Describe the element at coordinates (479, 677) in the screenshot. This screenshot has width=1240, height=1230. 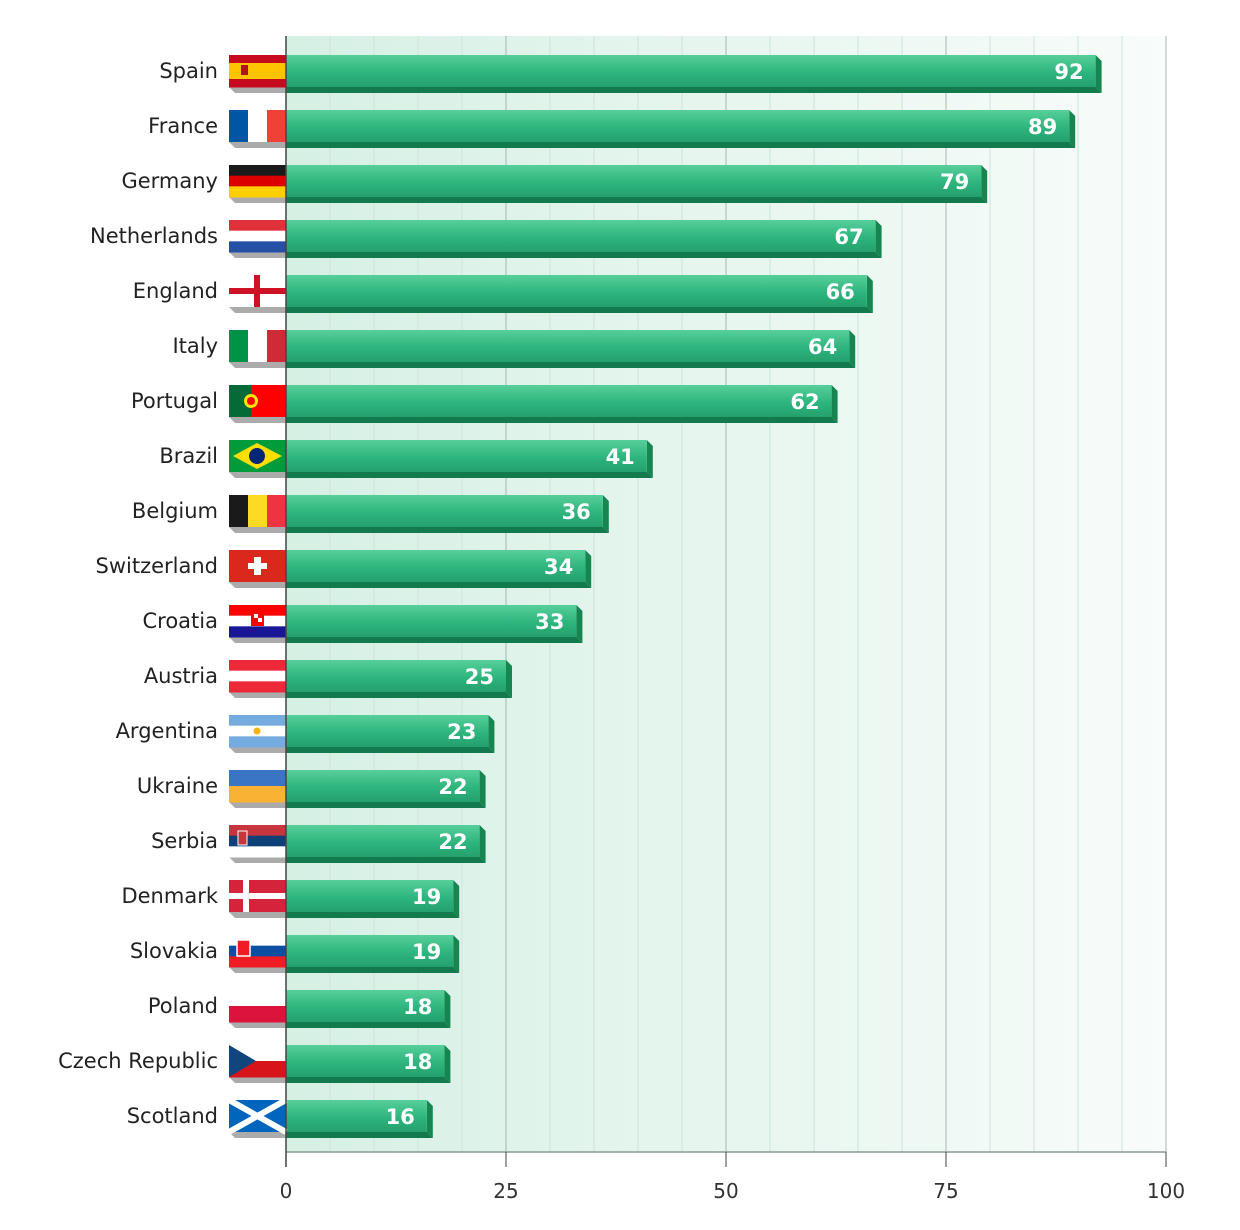
I see `bar-value-label: 25` at that location.